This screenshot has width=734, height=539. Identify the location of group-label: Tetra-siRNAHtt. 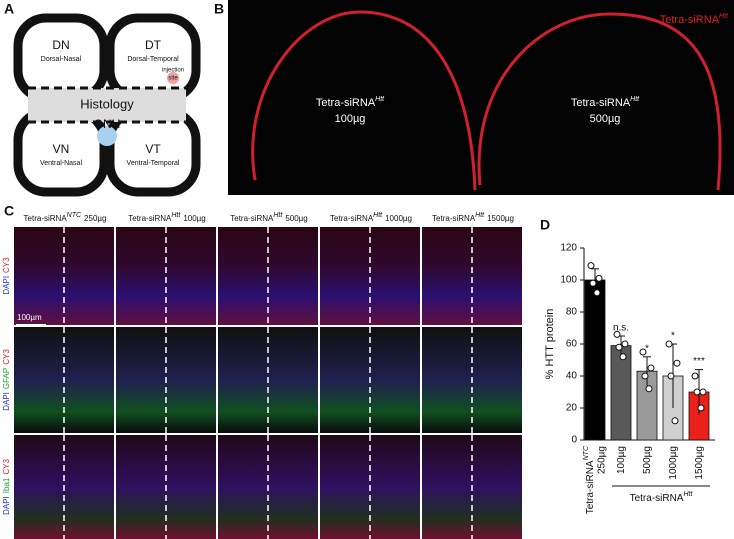
(662, 497).